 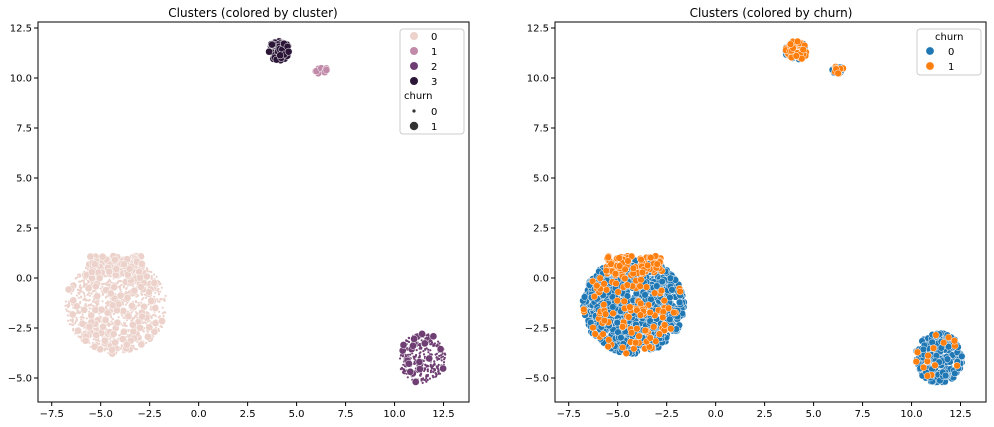 I want to click on size-legend-label-1: 1, so click(x=434, y=127).